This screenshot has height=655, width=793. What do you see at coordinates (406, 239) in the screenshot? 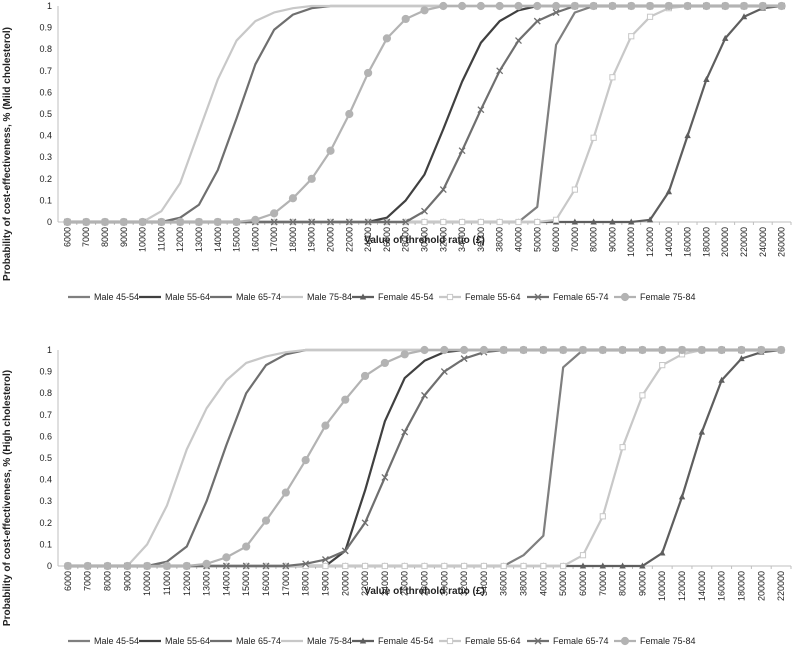
I see `x-tick-label: 28000` at bounding box center [406, 239].